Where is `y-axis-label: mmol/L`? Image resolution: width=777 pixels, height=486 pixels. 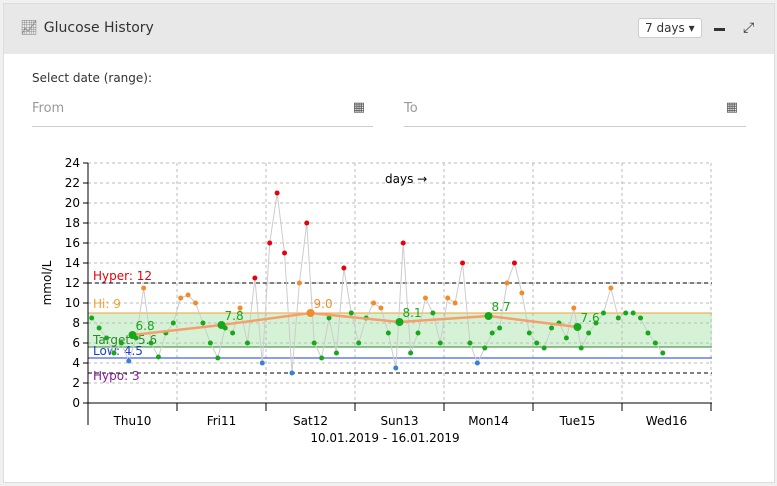
y-axis-label: mmol/L is located at coordinates (47, 282).